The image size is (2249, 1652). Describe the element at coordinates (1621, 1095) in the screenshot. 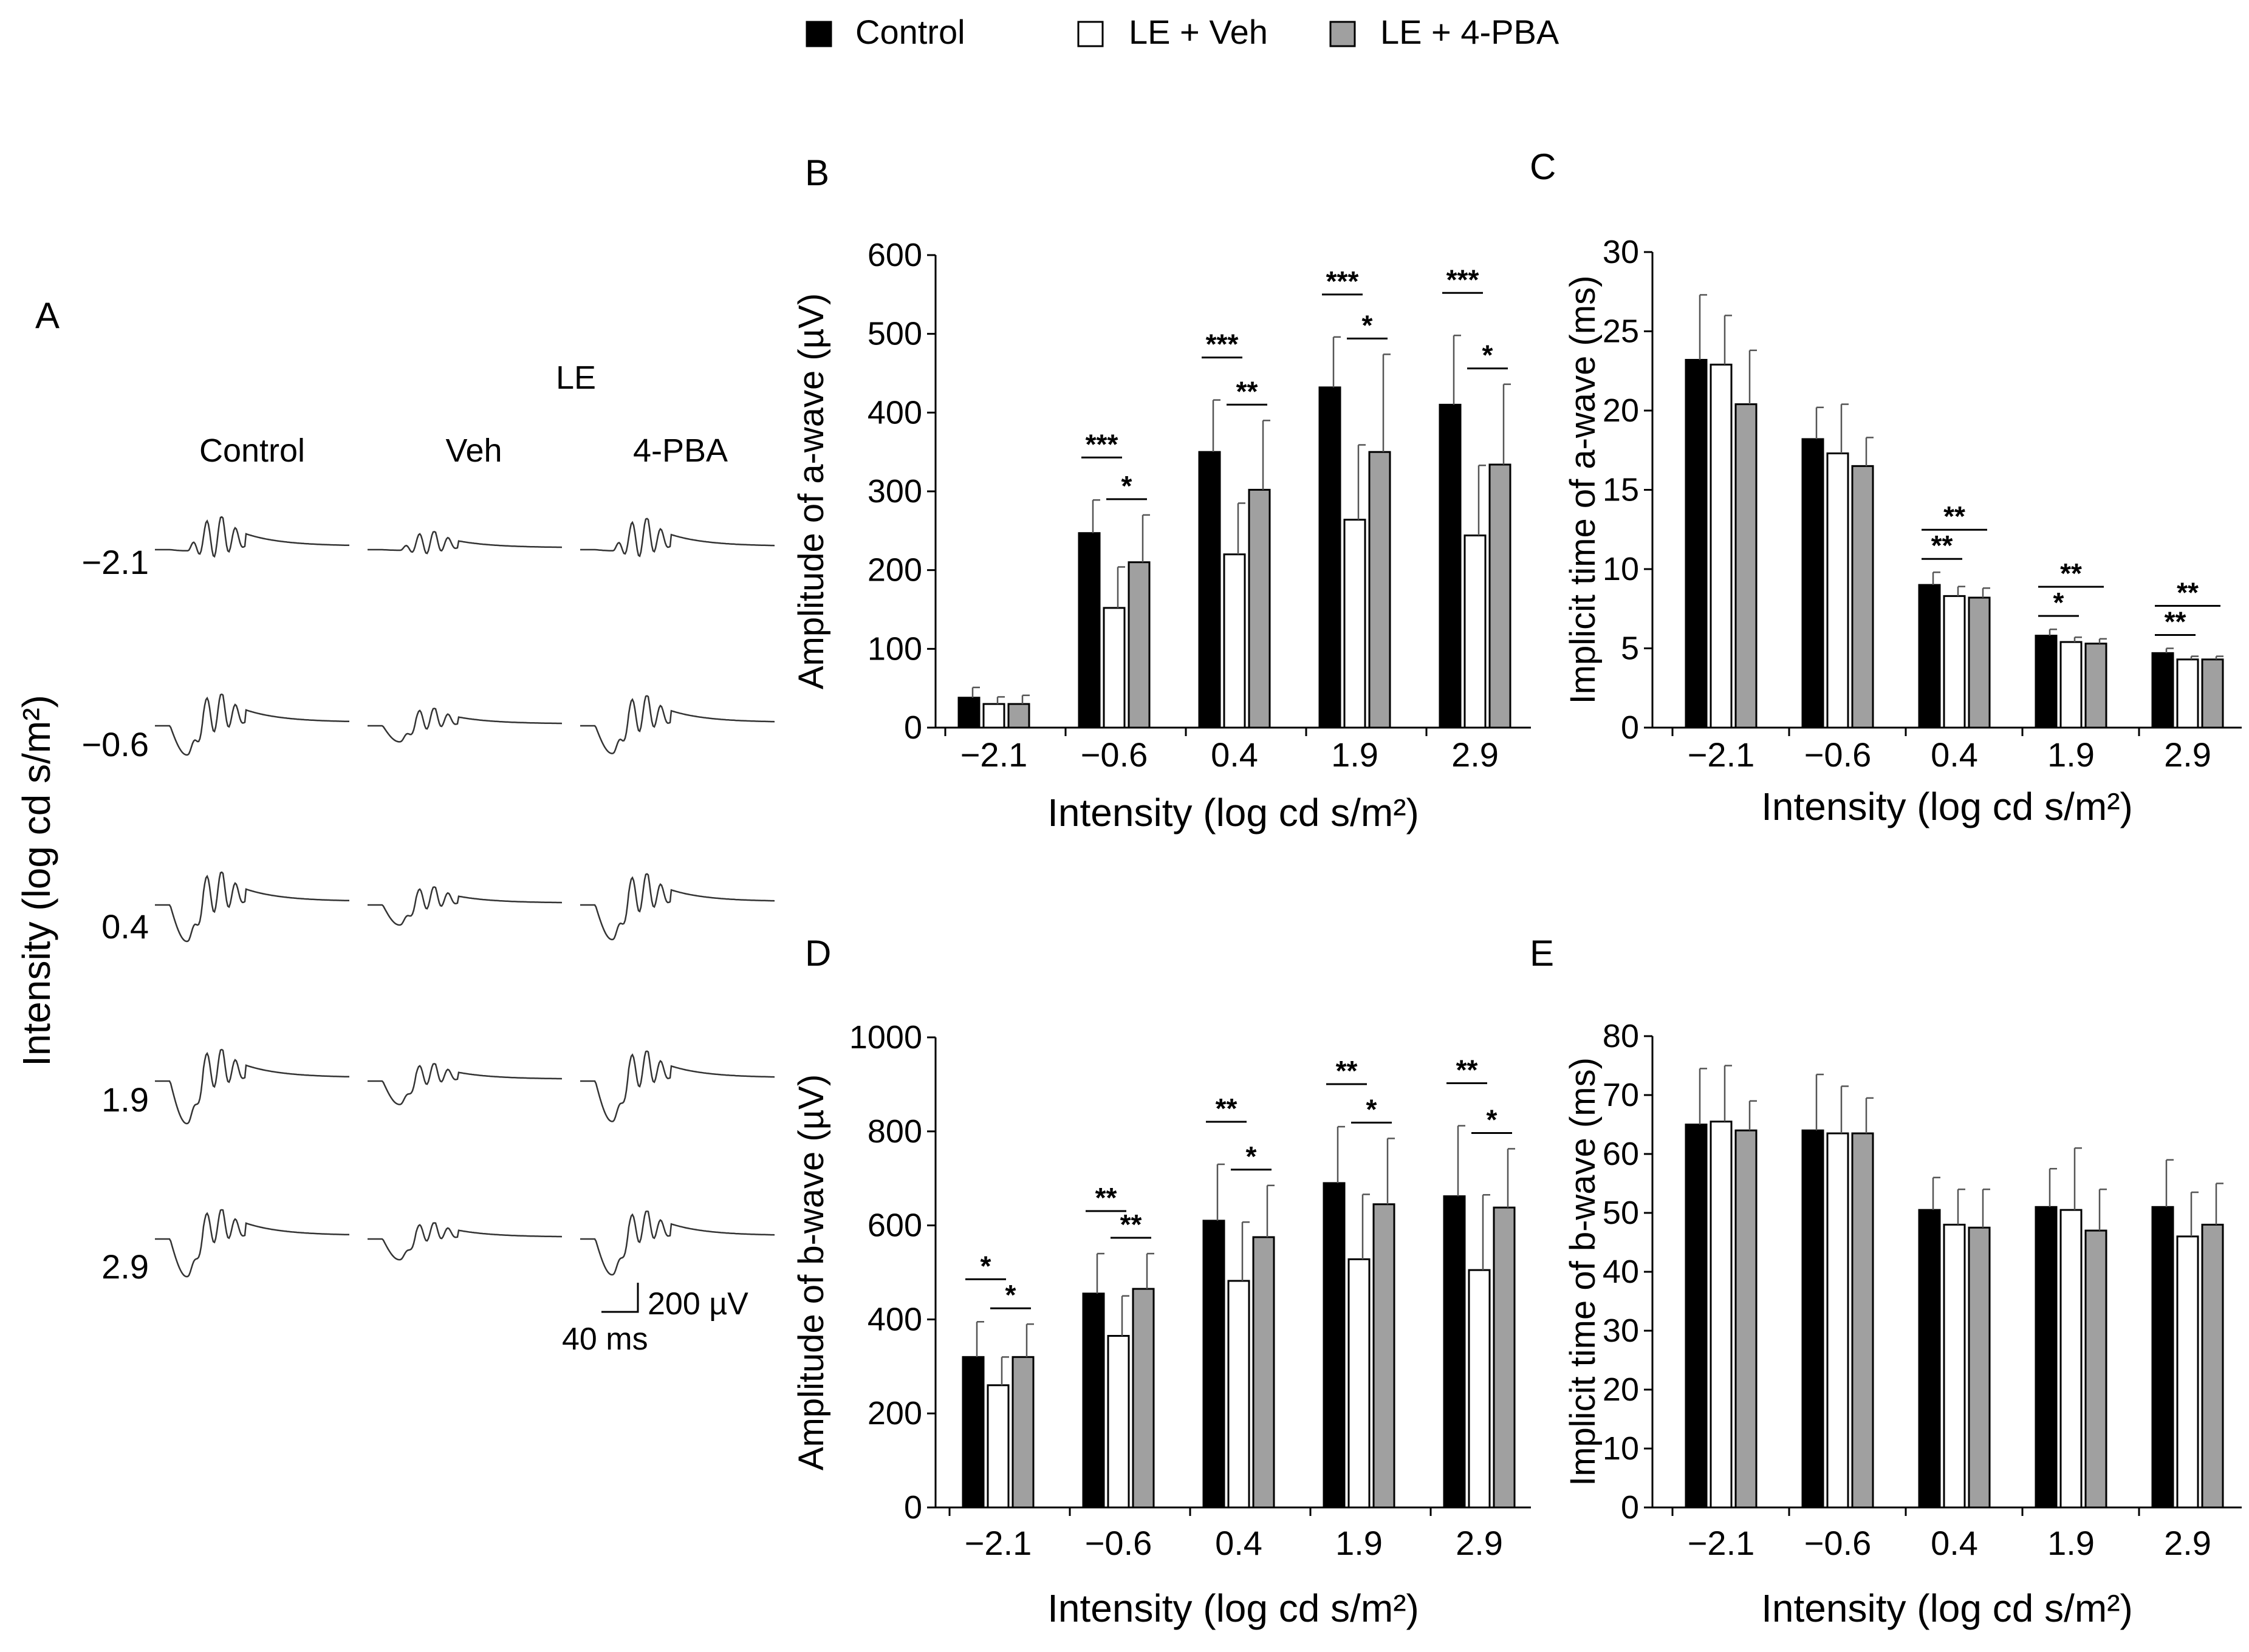

I see `y-tick-label: 70` at that location.